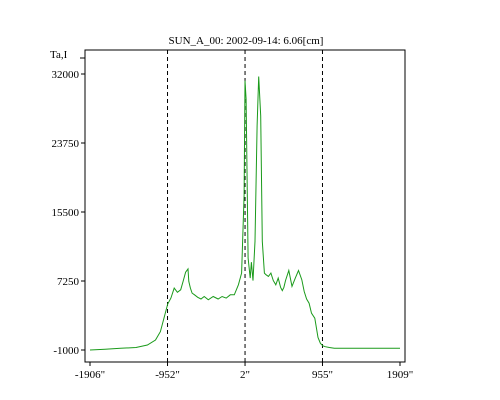 This screenshot has height=400, width=500. Describe the element at coordinates (90, 375) in the screenshot. I see `x-tick-label: -1906"` at that location.